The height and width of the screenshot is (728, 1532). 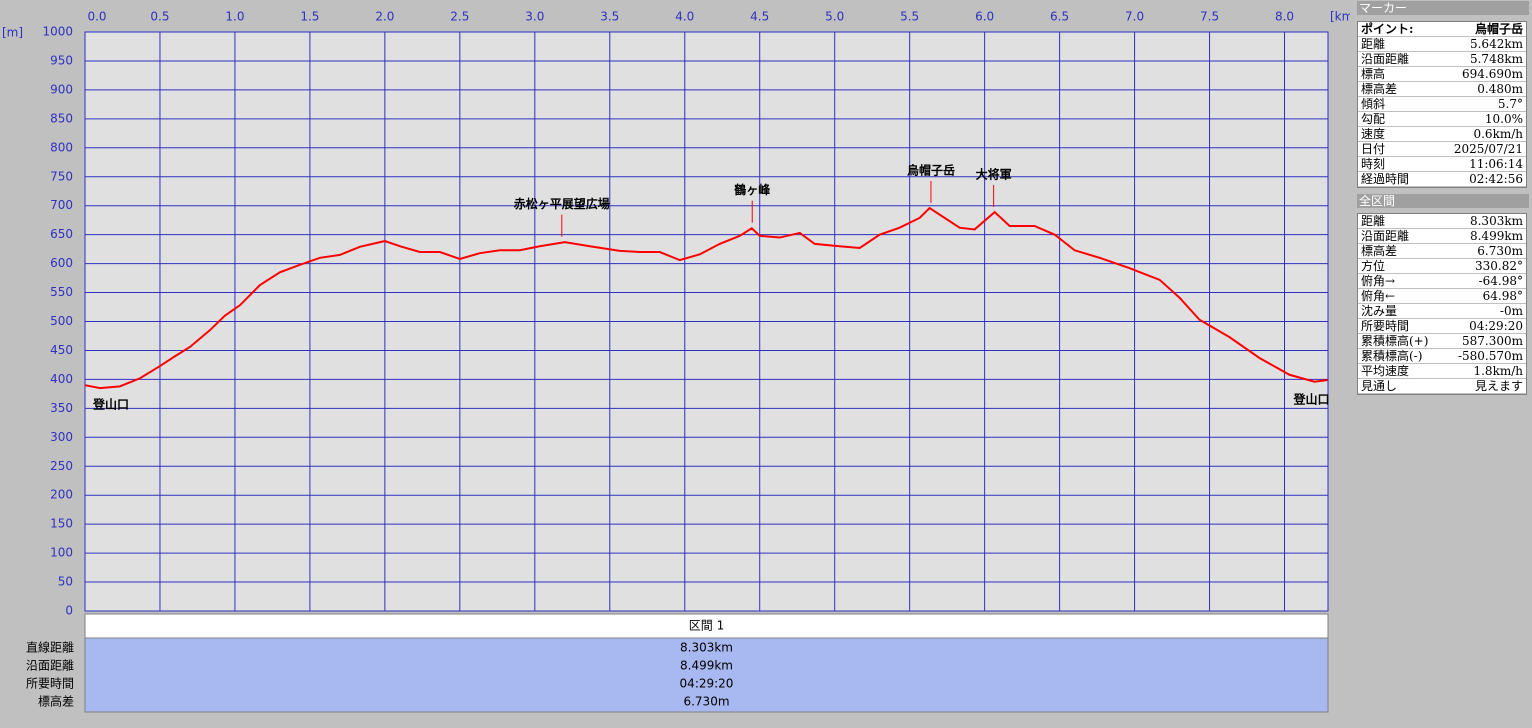 I want to click on y-tick-label: 900, so click(x=61, y=89).